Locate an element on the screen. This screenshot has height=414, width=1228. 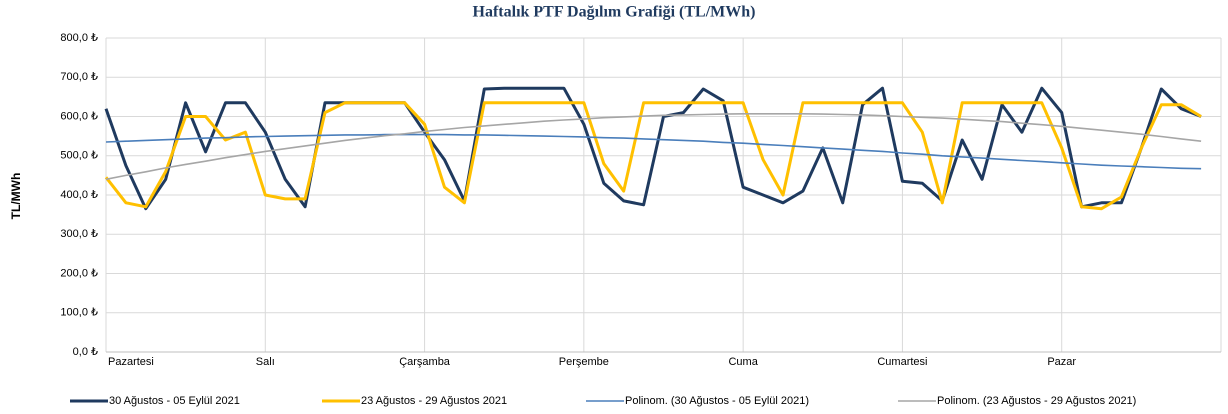
legend-label: 30 Ağustos - 05 Eylül 2021 is located at coordinates (174, 401).